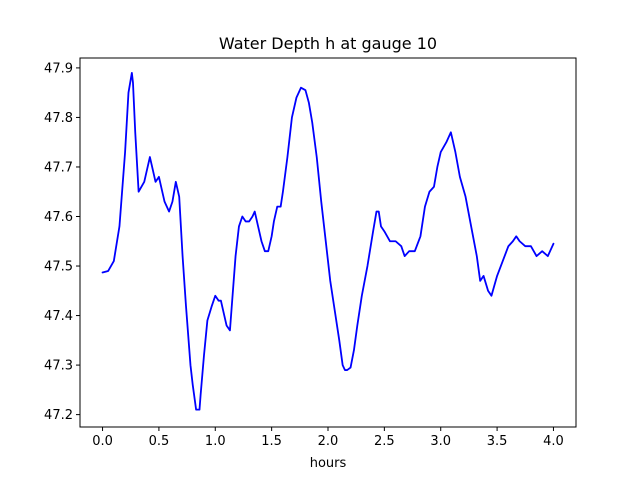 This screenshot has height=480, width=640. Describe the element at coordinates (62, 242) in the screenshot. I see `y-axis-ticks: 47.2 47.3 47.4 47.5 47.6 47.7 47.8 47.9` at that location.